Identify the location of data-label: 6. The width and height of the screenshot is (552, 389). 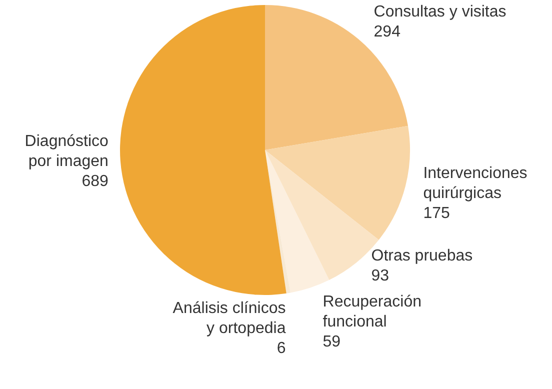
(281, 348).